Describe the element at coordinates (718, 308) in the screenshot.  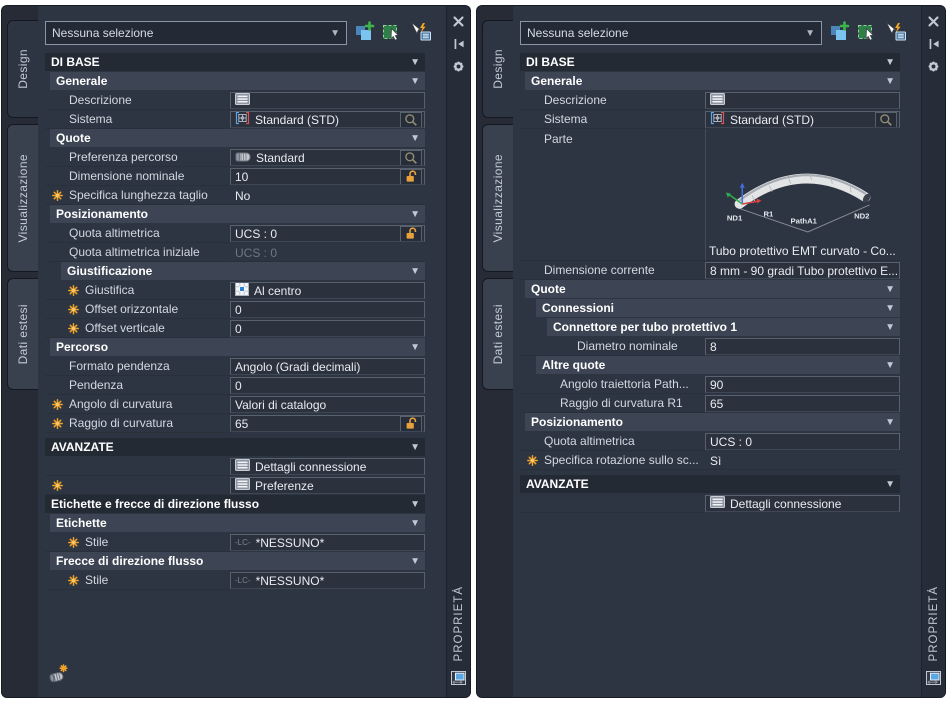
I see `section-header-bar: Connessioni ▼` at that location.